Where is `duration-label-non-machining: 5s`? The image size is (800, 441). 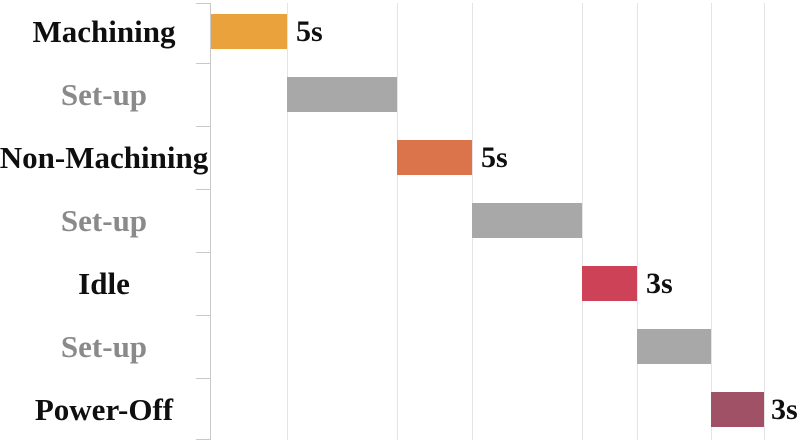 duration-label-non-machining: 5s is located at coordinates (494, 157).